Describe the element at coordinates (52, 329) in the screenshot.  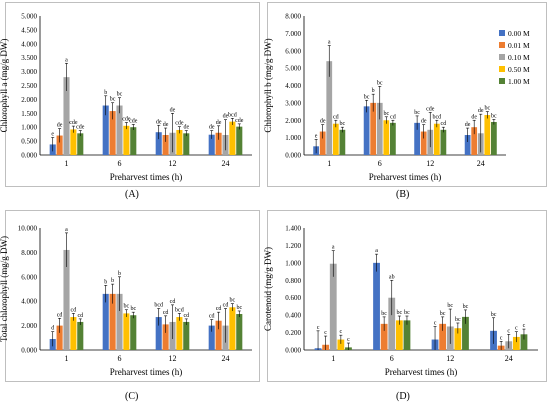
I see `significance-letter: d` at that location.